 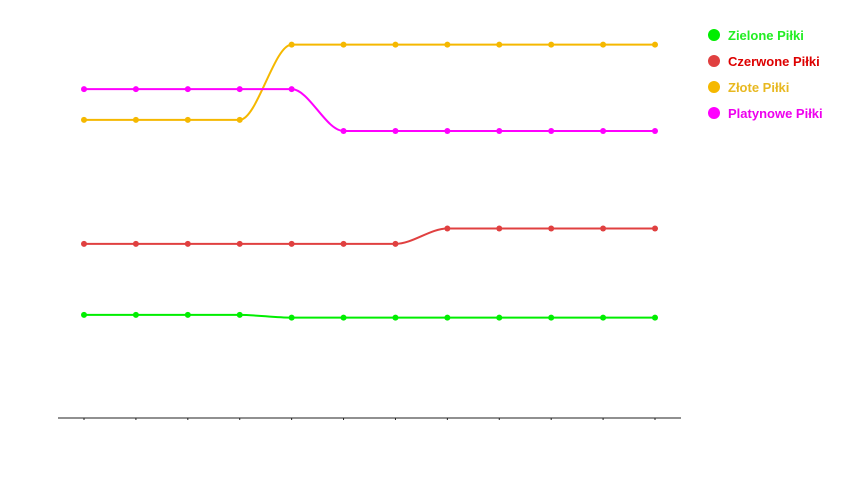 What do you see at coordinates (759, 87) in the screenshot?
I see `legend-label: Złote Piłki` at bounding box center [759, 87].